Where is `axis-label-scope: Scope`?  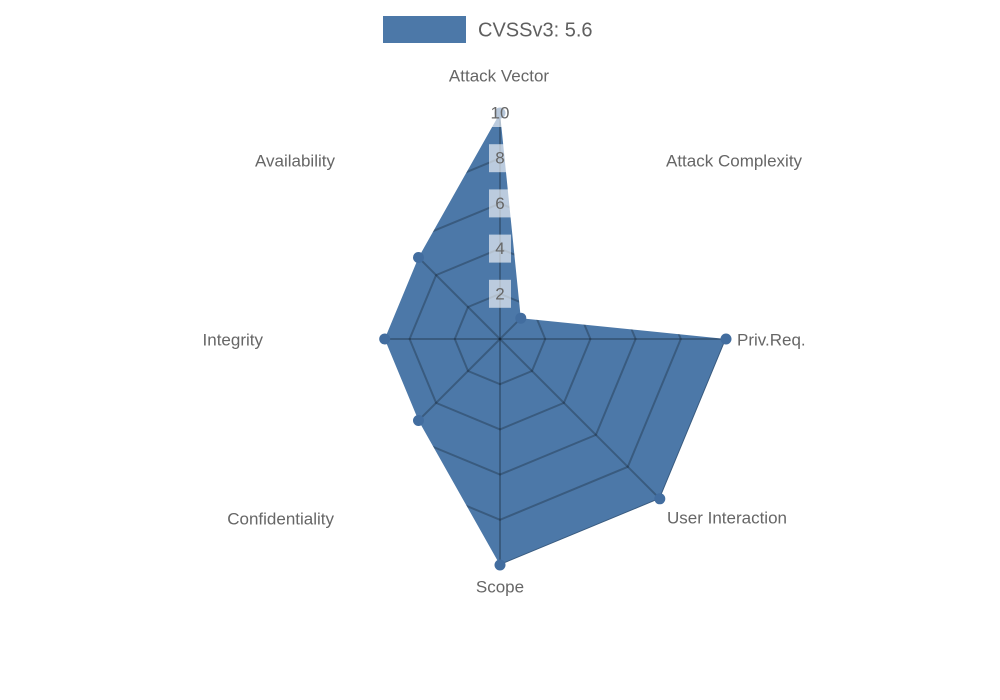 axis-label-scope: Scope is located at coordinates (500, 586).